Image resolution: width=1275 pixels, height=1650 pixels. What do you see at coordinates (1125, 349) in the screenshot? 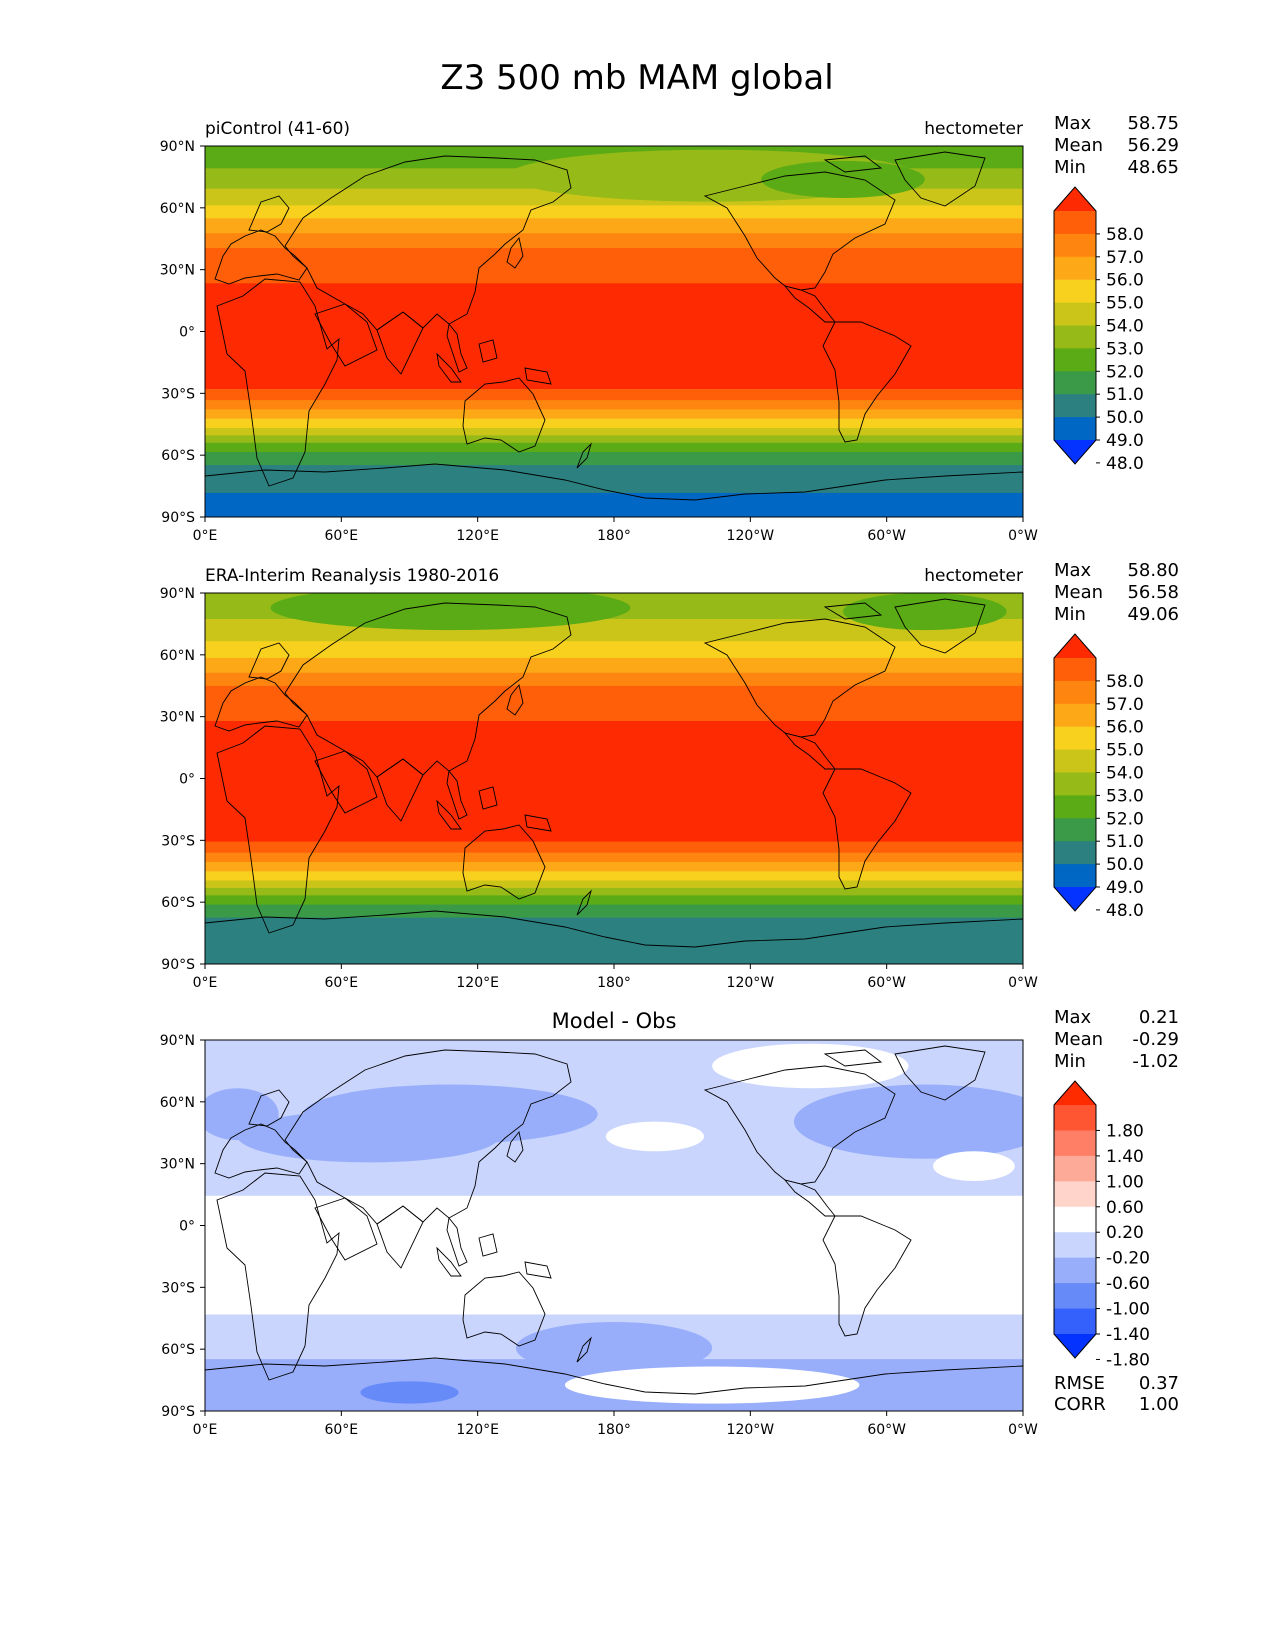
I see `colorbar-tick-label: 53.0` at bounding box center [1125, 349].